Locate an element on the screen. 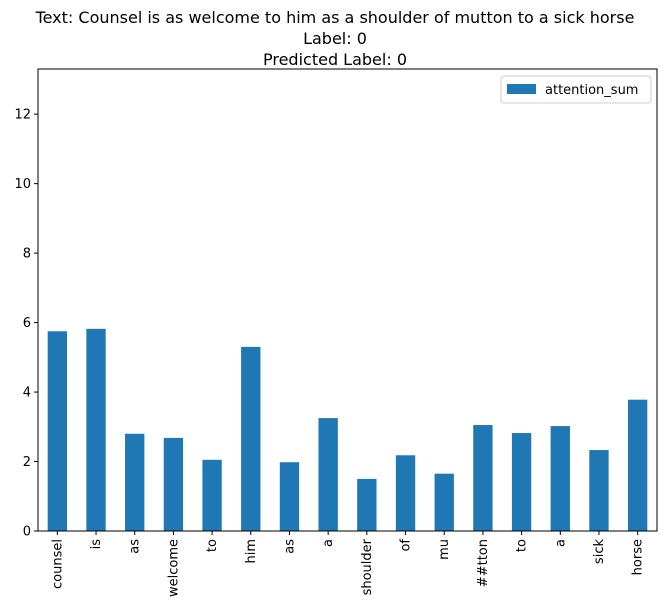  legend-swatch is located at coordinates (521, 89).